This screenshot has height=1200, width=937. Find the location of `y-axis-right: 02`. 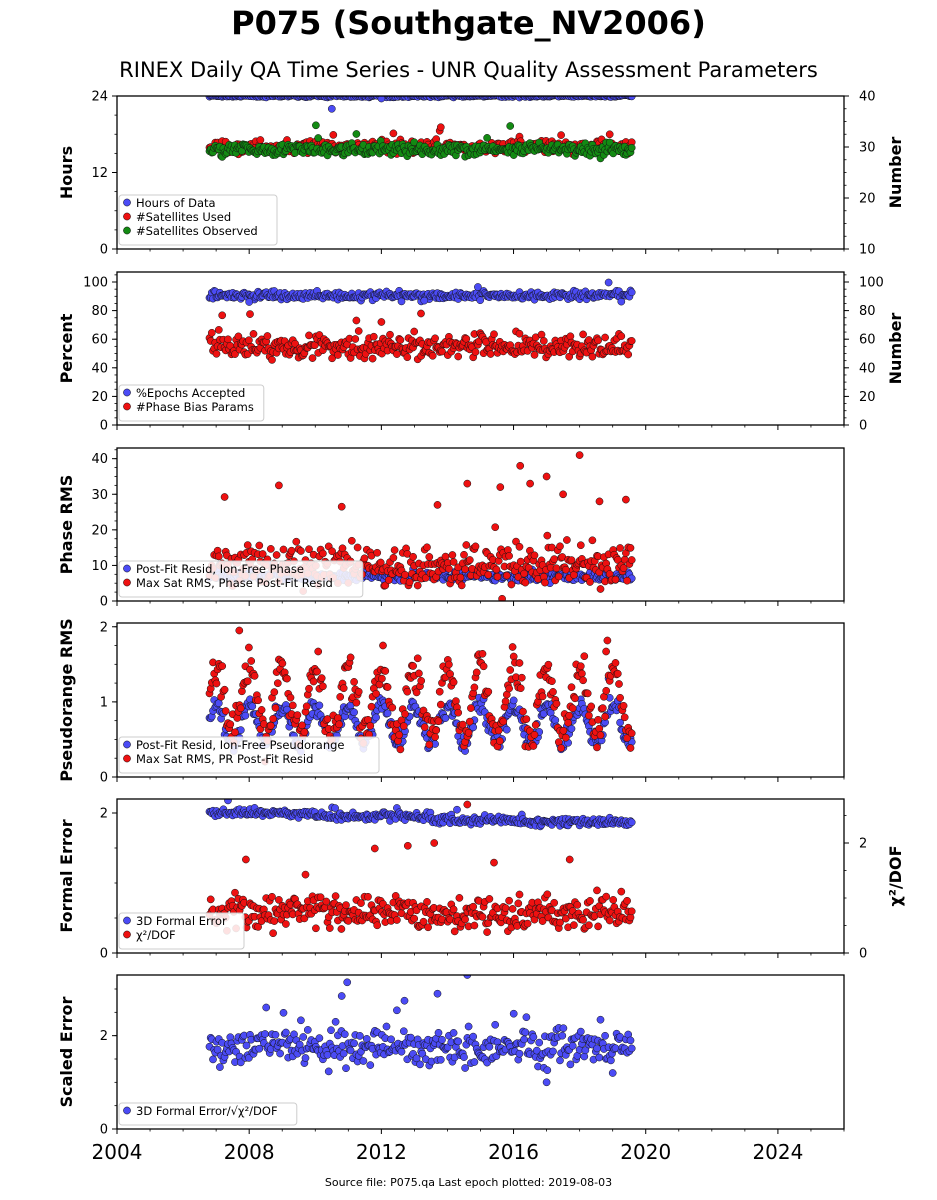

y-axis-right: 02 is located at coordinates (855, 888).